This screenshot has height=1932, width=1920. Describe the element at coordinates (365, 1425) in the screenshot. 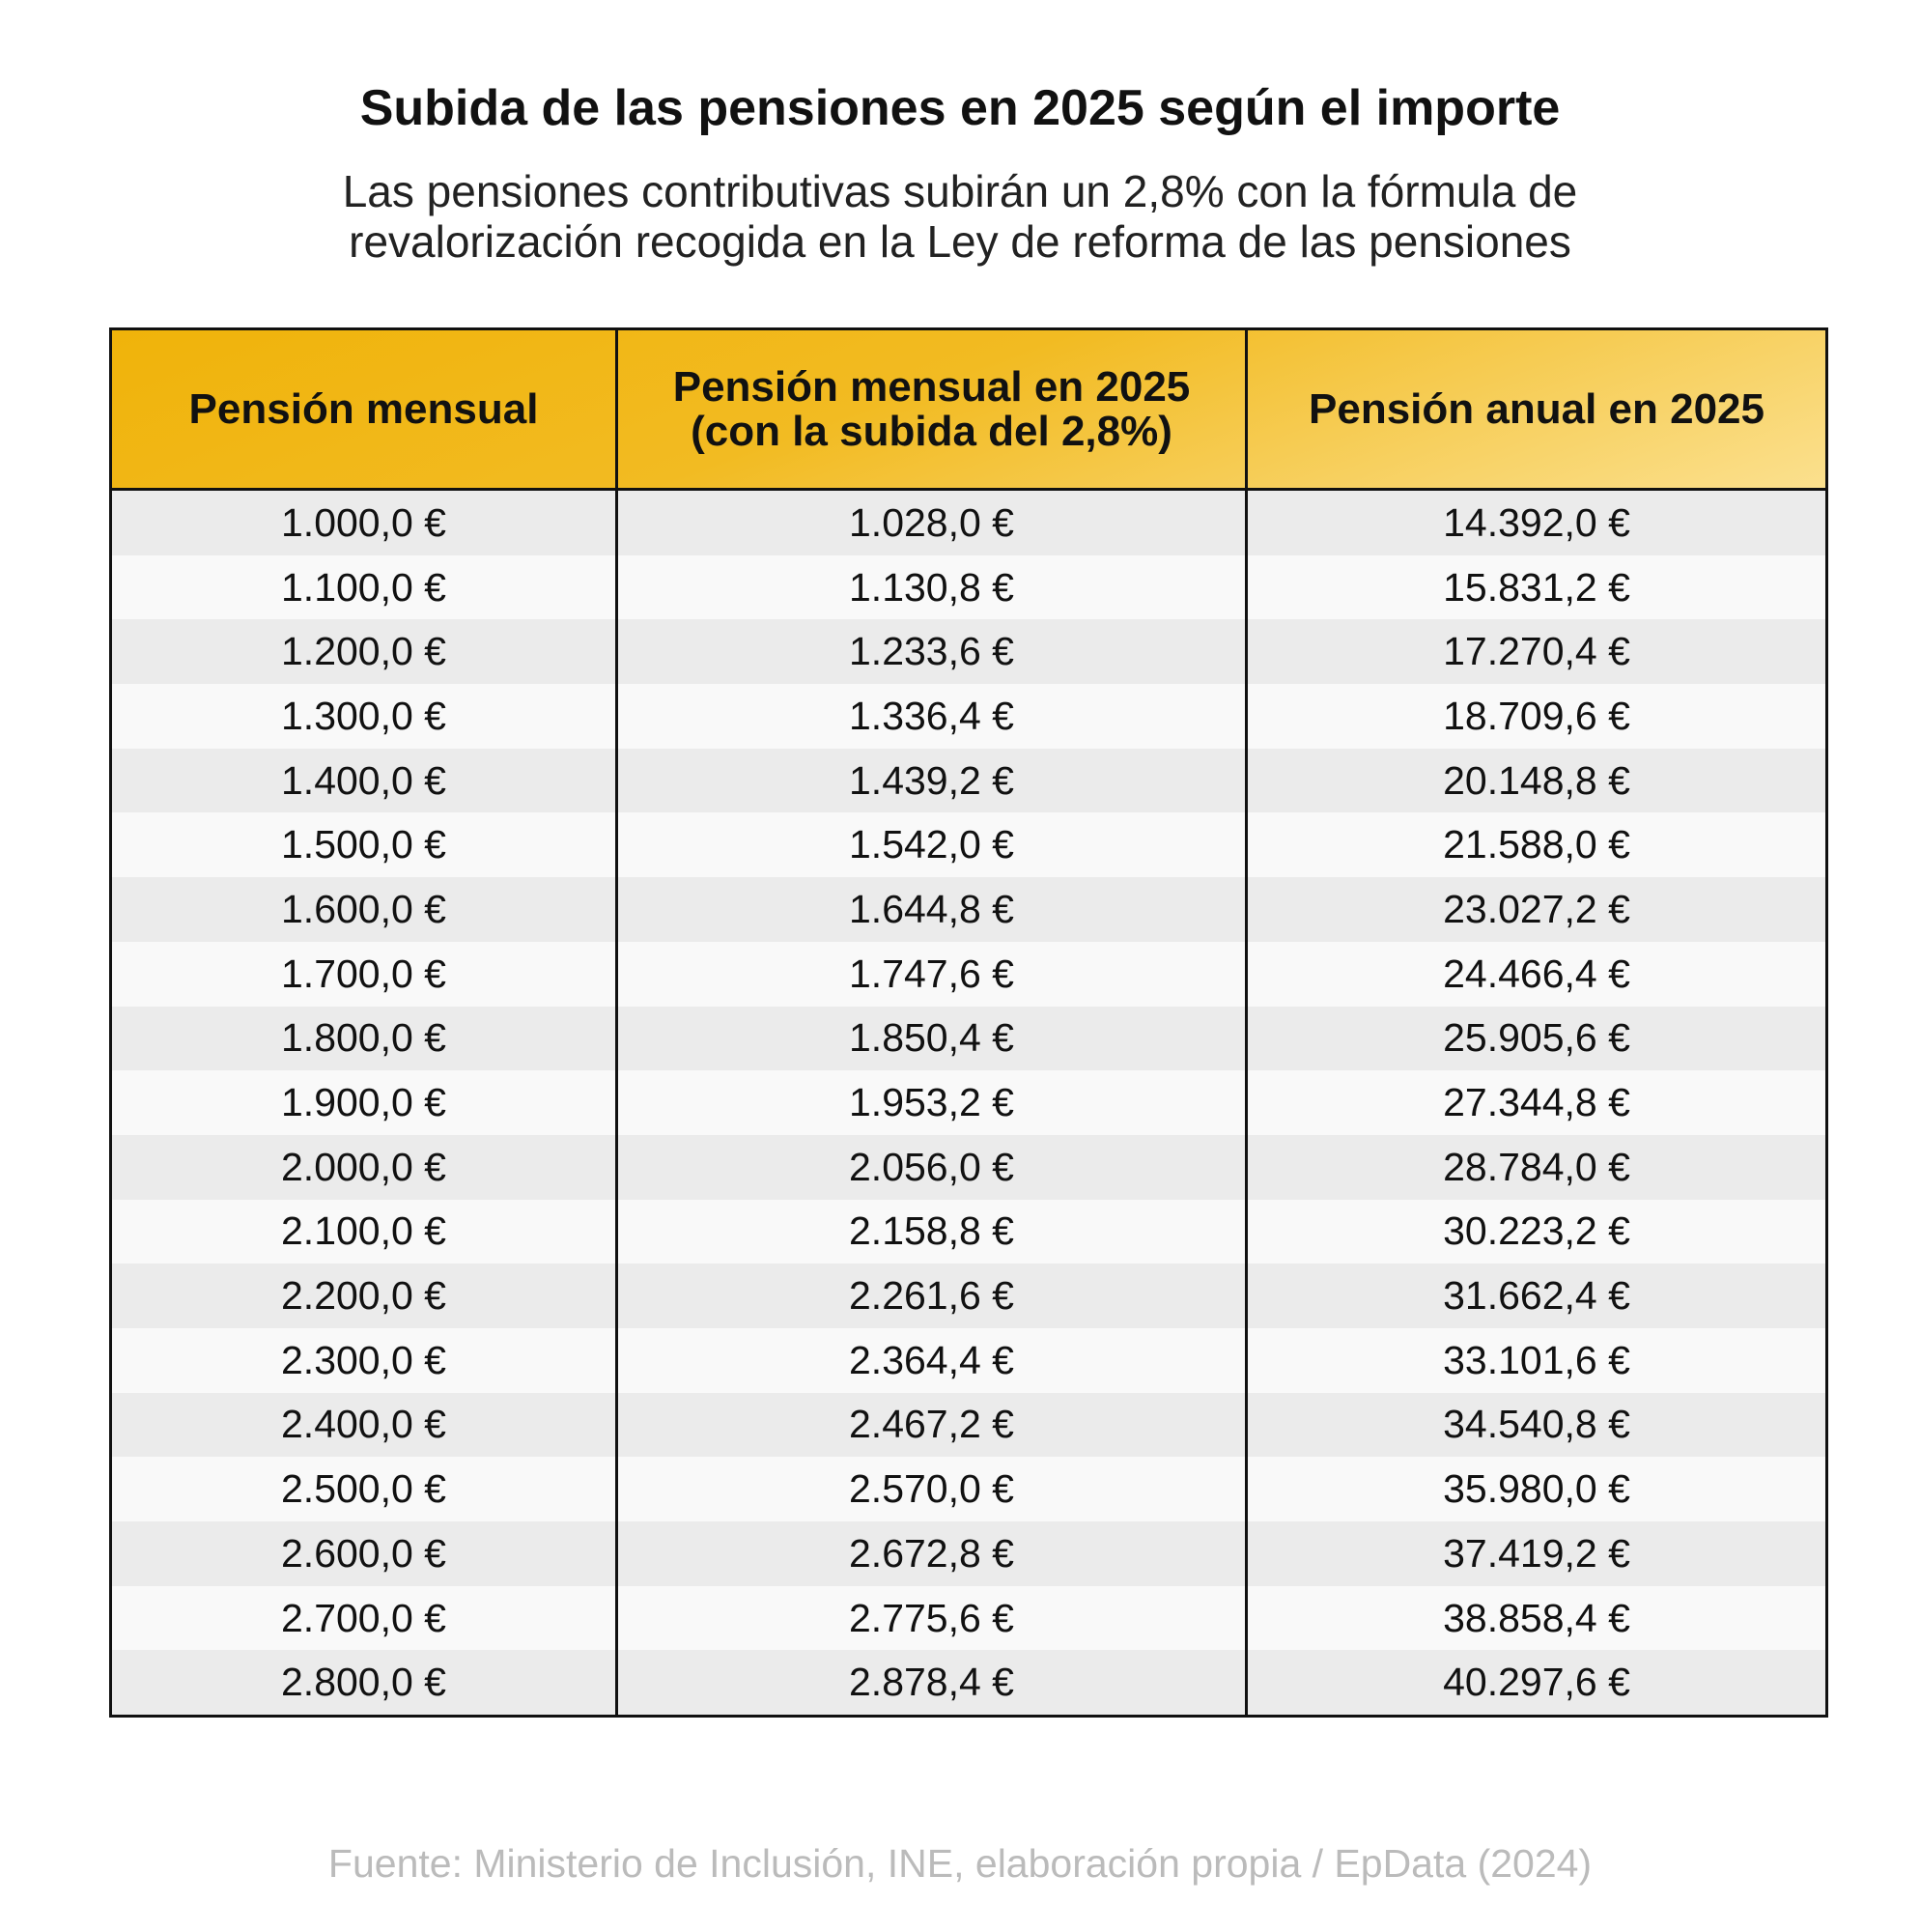

I see `table-cell: 2.400,0 €` at that location.